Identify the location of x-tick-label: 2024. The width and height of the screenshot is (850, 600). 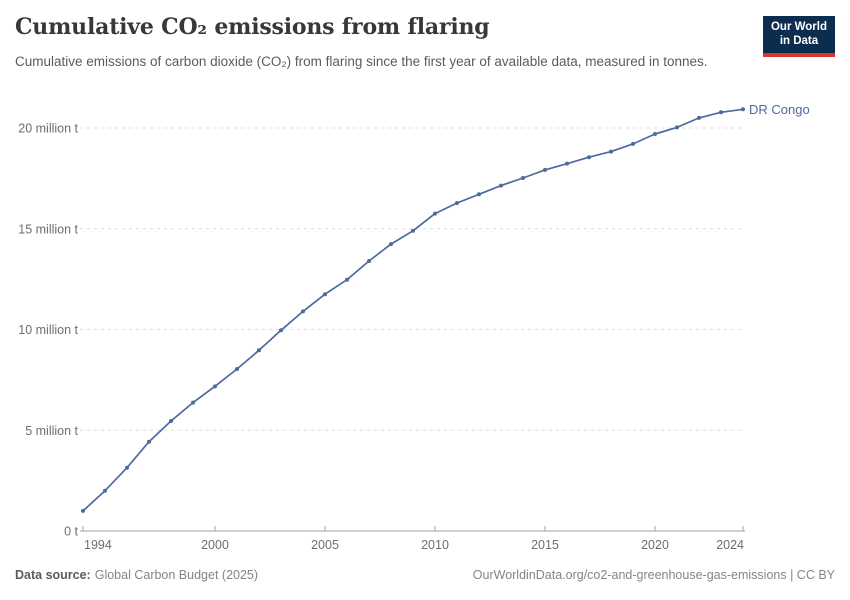
(730, 545).